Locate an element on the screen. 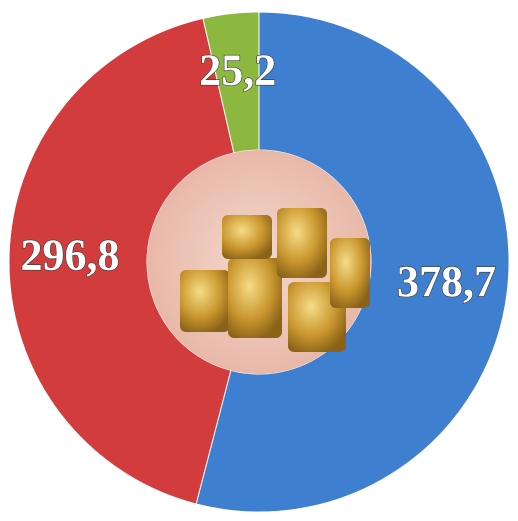 This screenshot has width=518, height=521. data-label: 378,7 is located at coordinates (446, 281).